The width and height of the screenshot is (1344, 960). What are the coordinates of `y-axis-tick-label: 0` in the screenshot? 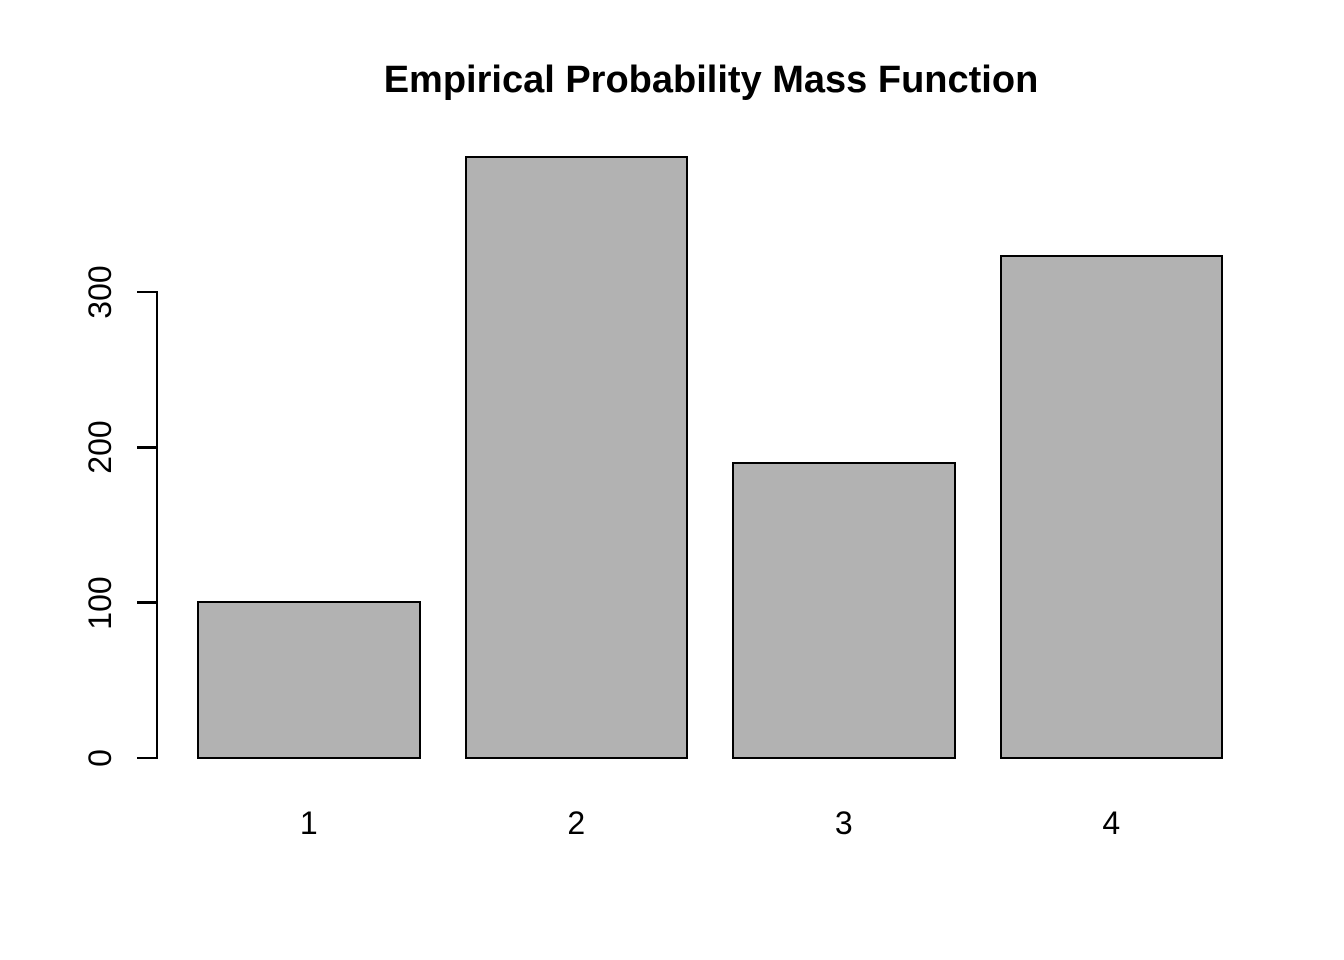 It's located at (100, 758).